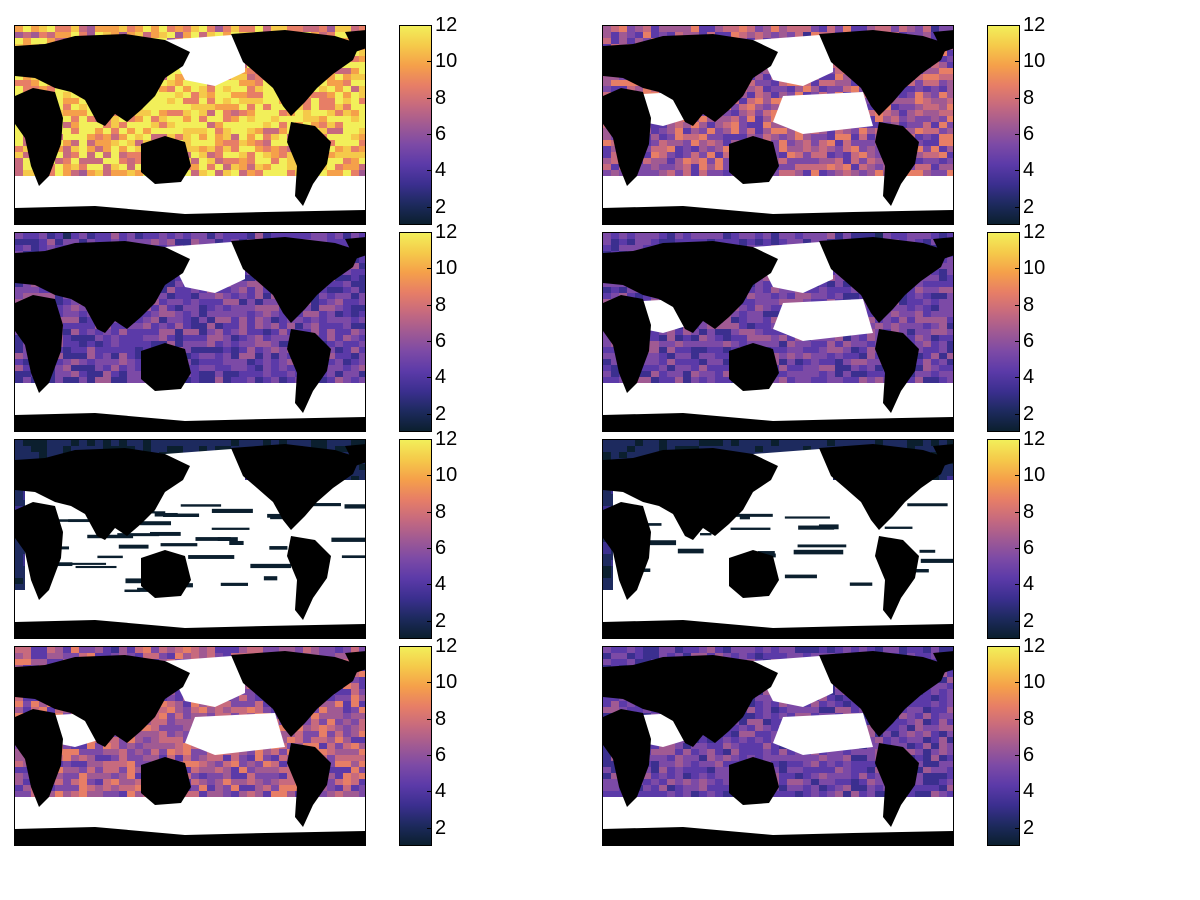  I want to click on map-panel-row4-left, so click(190, 746).